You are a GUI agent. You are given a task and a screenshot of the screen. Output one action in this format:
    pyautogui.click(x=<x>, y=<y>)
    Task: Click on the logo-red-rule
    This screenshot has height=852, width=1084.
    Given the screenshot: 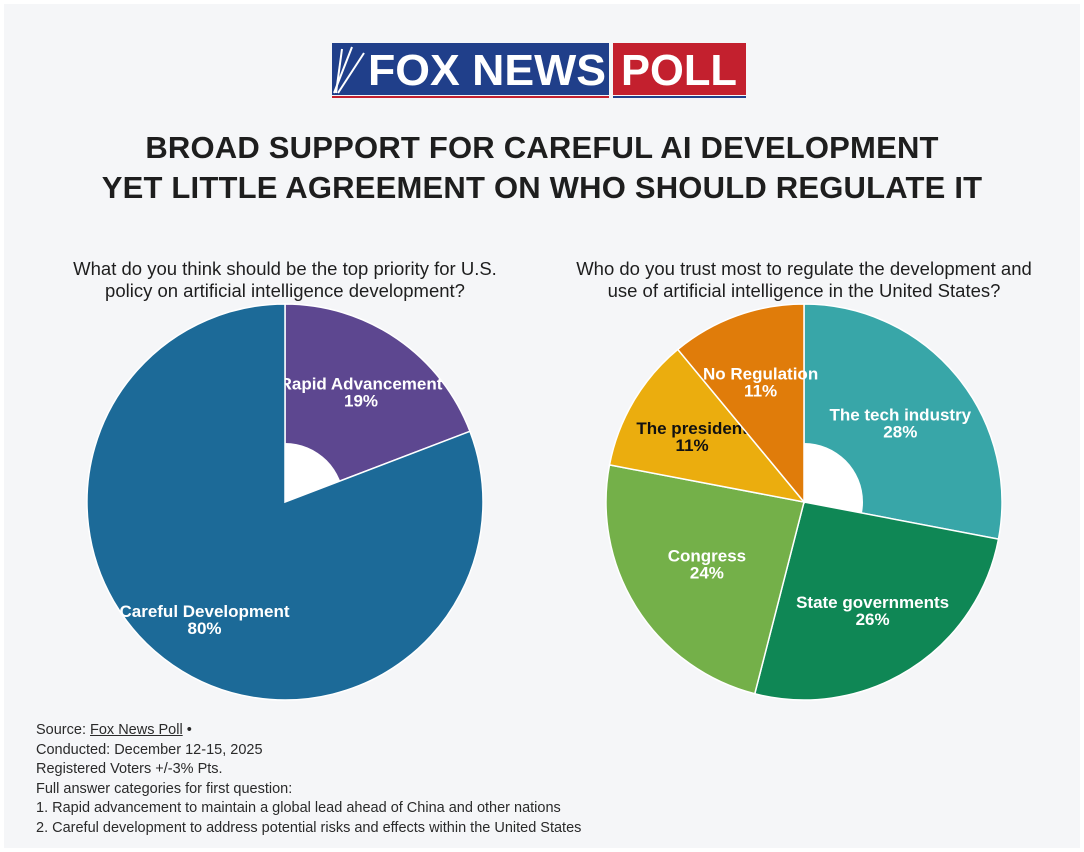 What is the action you would take?
    pyautogui.click(x=470, y=97)
    